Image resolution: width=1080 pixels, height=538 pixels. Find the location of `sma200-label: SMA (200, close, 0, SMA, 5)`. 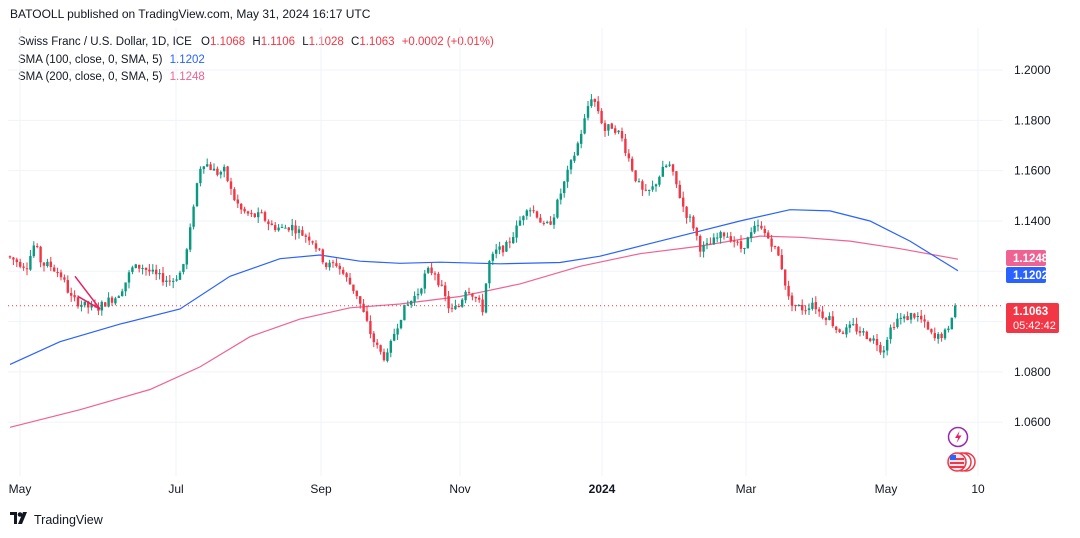

sma200-label: SMA (200, close, 0, SMA, 5) is located at coordinates (90, 77).